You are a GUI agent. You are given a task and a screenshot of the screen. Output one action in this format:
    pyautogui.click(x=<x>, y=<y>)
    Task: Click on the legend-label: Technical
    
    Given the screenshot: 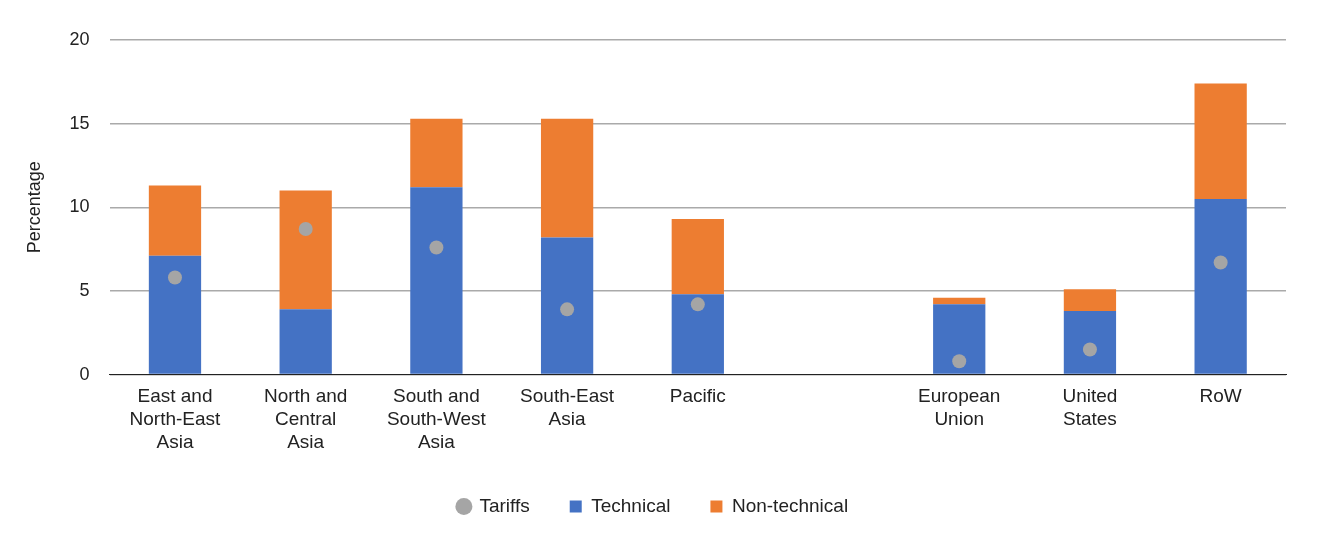 What is the action you would take?
    pyautogui.click(x=631, y=505)
    